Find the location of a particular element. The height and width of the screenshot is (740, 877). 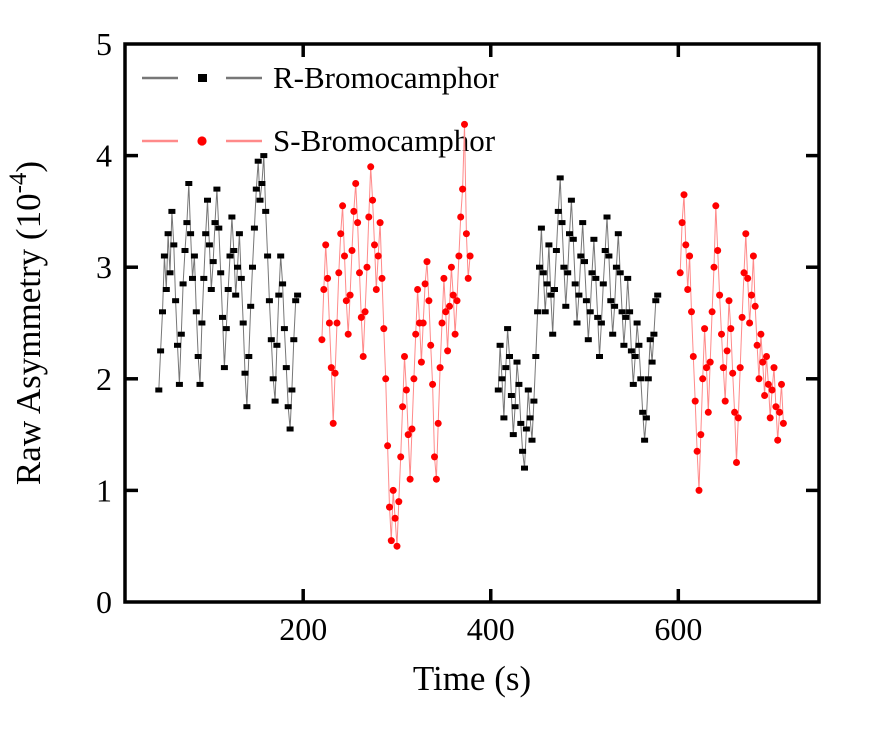

legend-sample-square-line-icon is located at coordinates (202, 78).